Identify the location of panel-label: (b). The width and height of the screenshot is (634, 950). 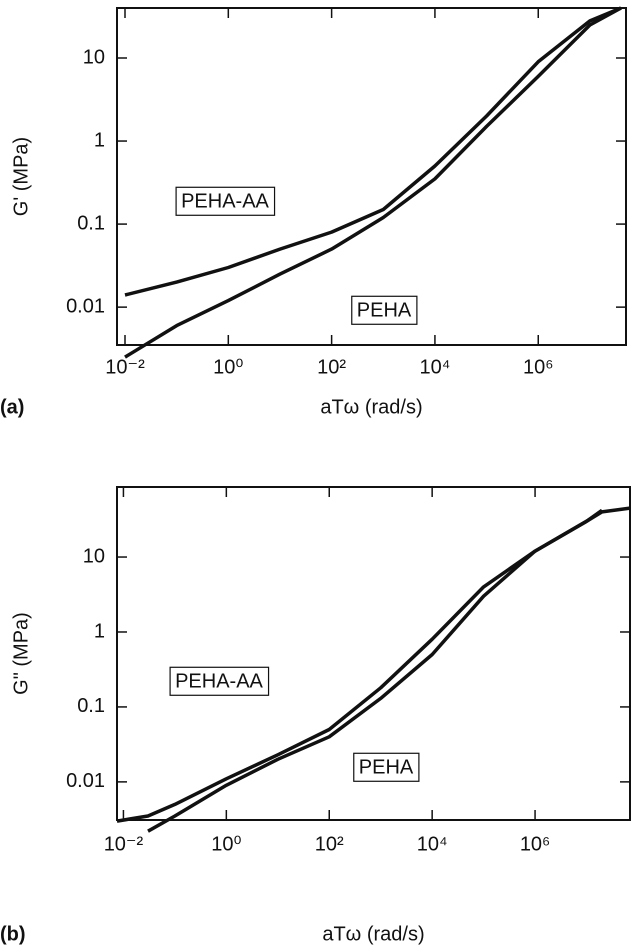
(13, 934).